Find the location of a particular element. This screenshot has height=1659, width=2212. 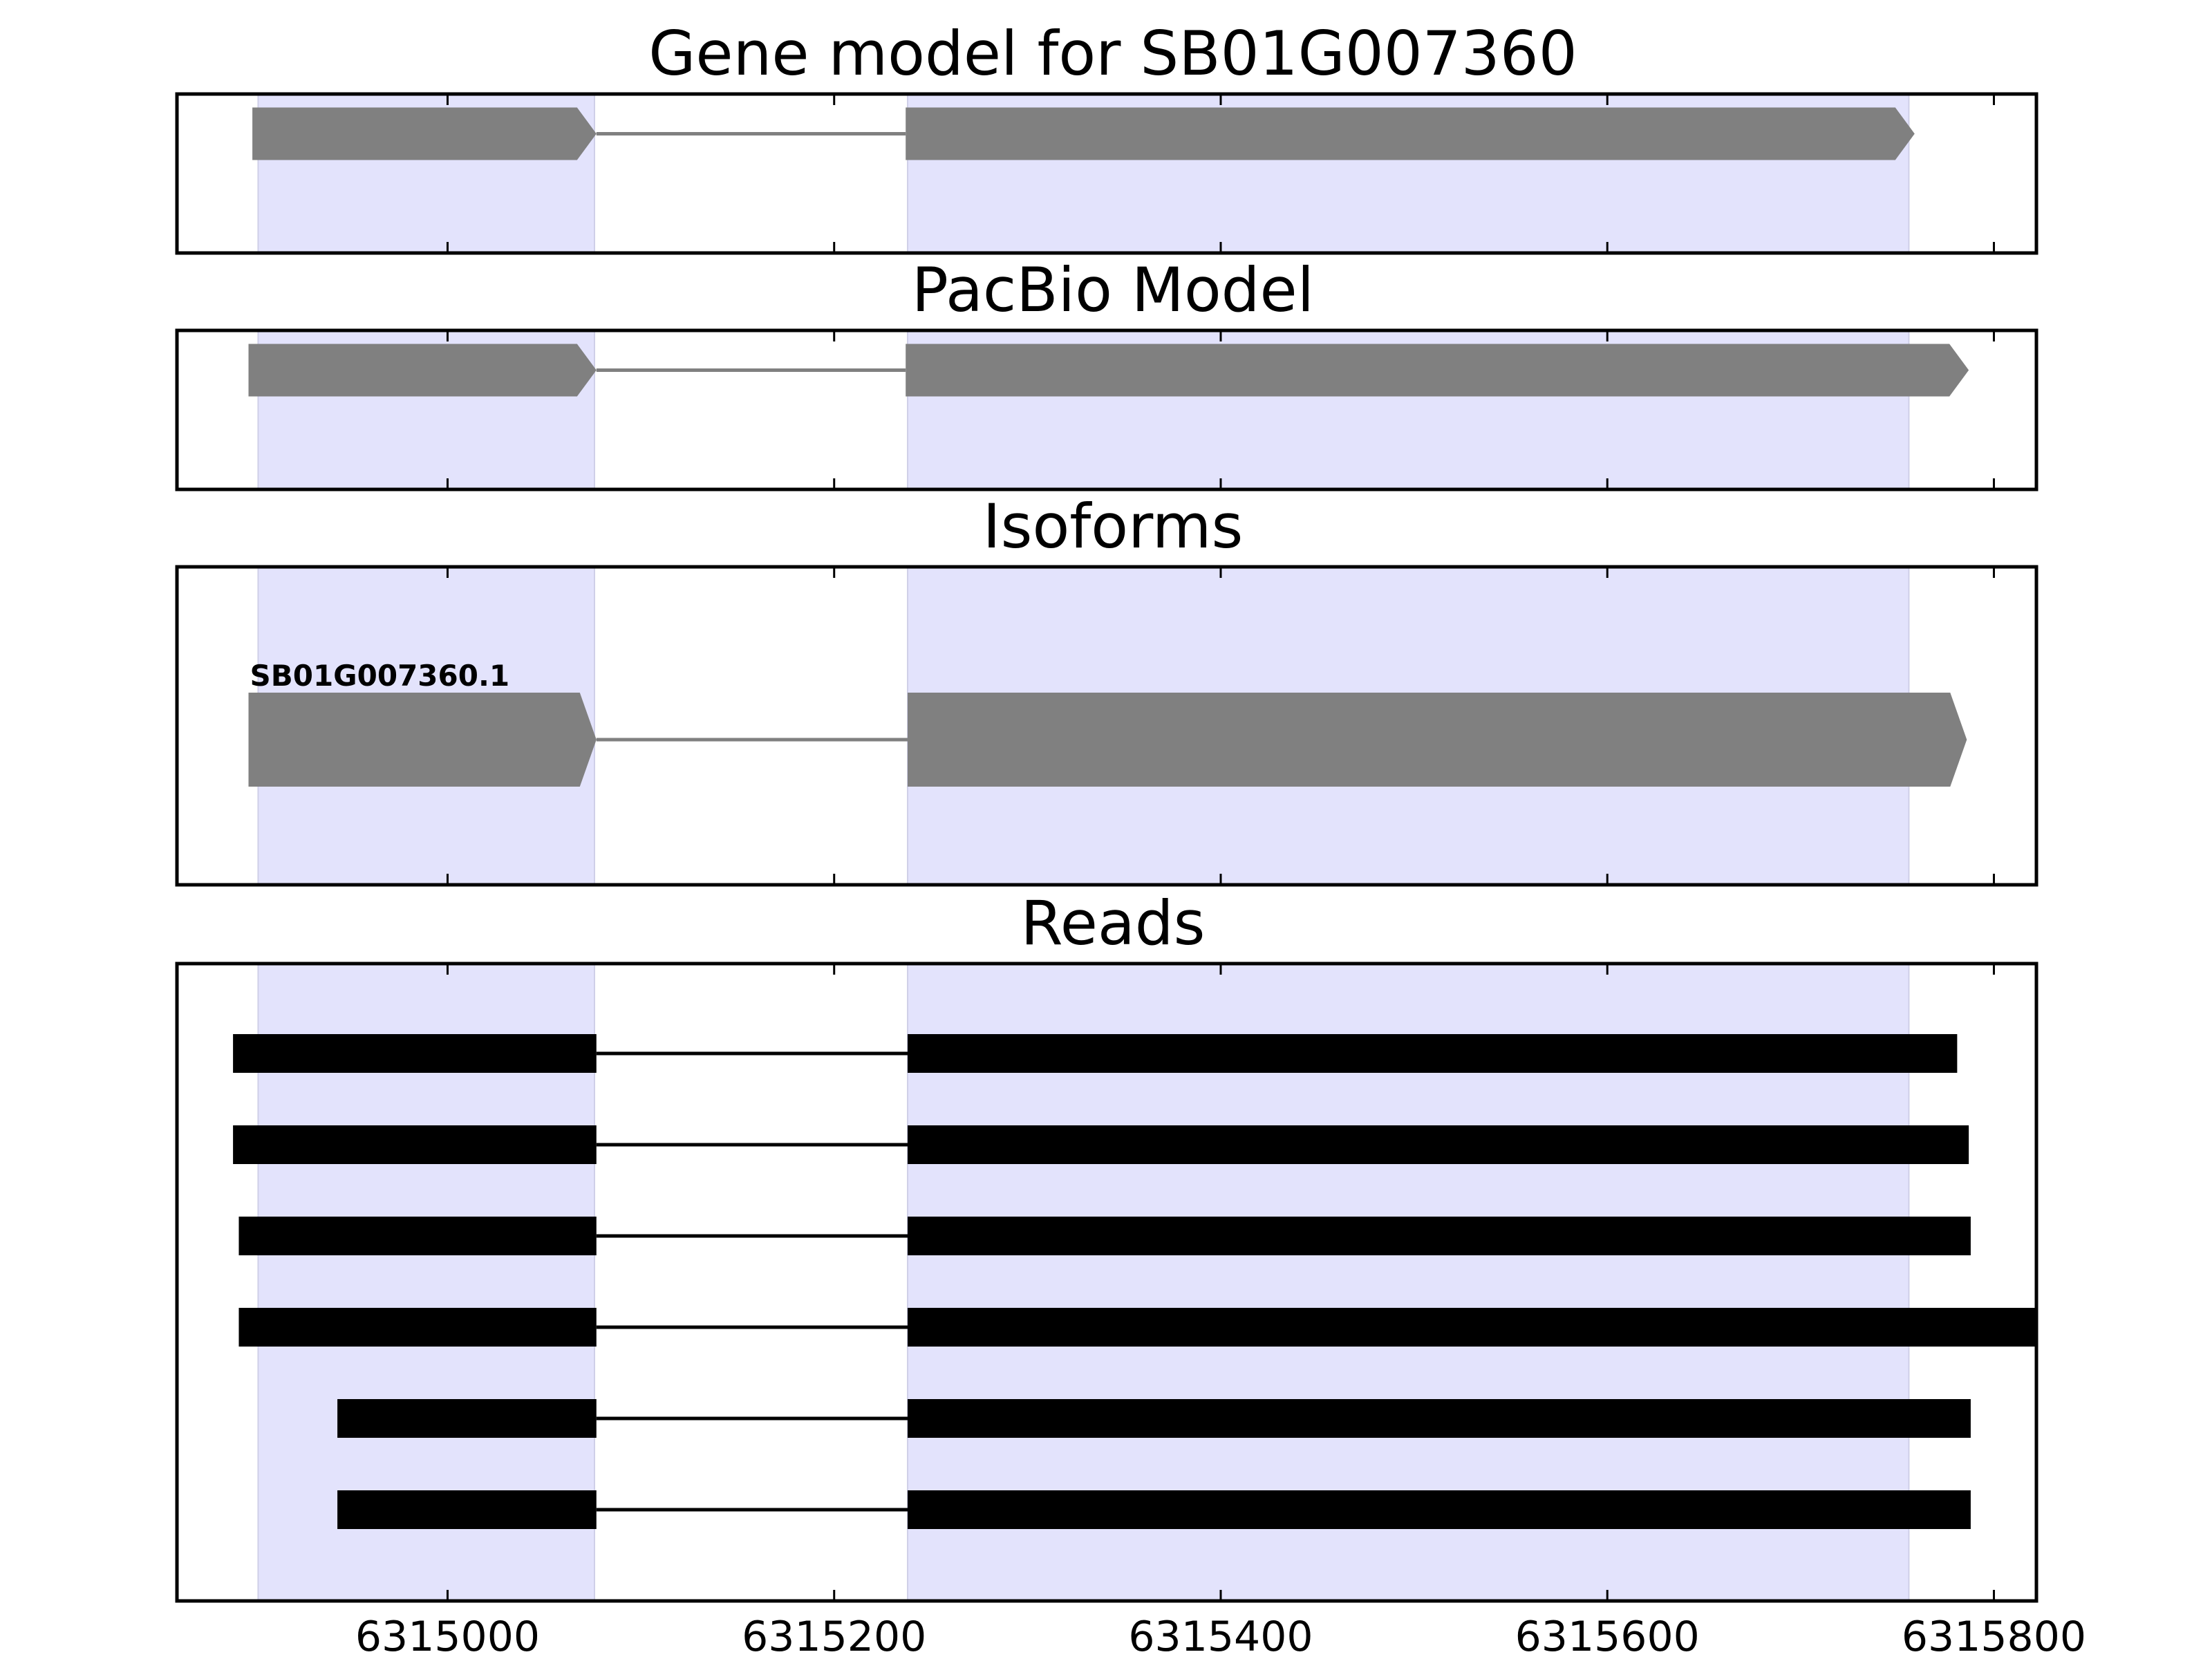

x-tick-label: 6315200 is located at coordinates (834, 1636).